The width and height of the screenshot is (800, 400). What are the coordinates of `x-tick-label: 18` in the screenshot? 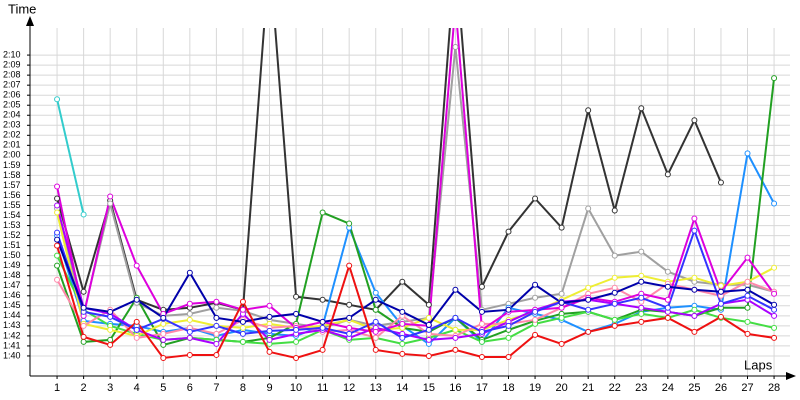 It's located at (508, 388).